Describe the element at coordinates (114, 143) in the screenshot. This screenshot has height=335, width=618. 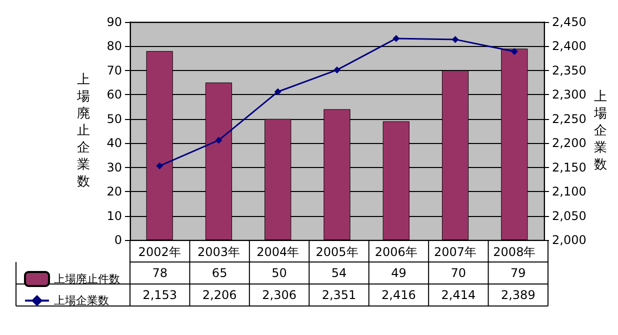
I see `y-tick-label: 40` at that location.